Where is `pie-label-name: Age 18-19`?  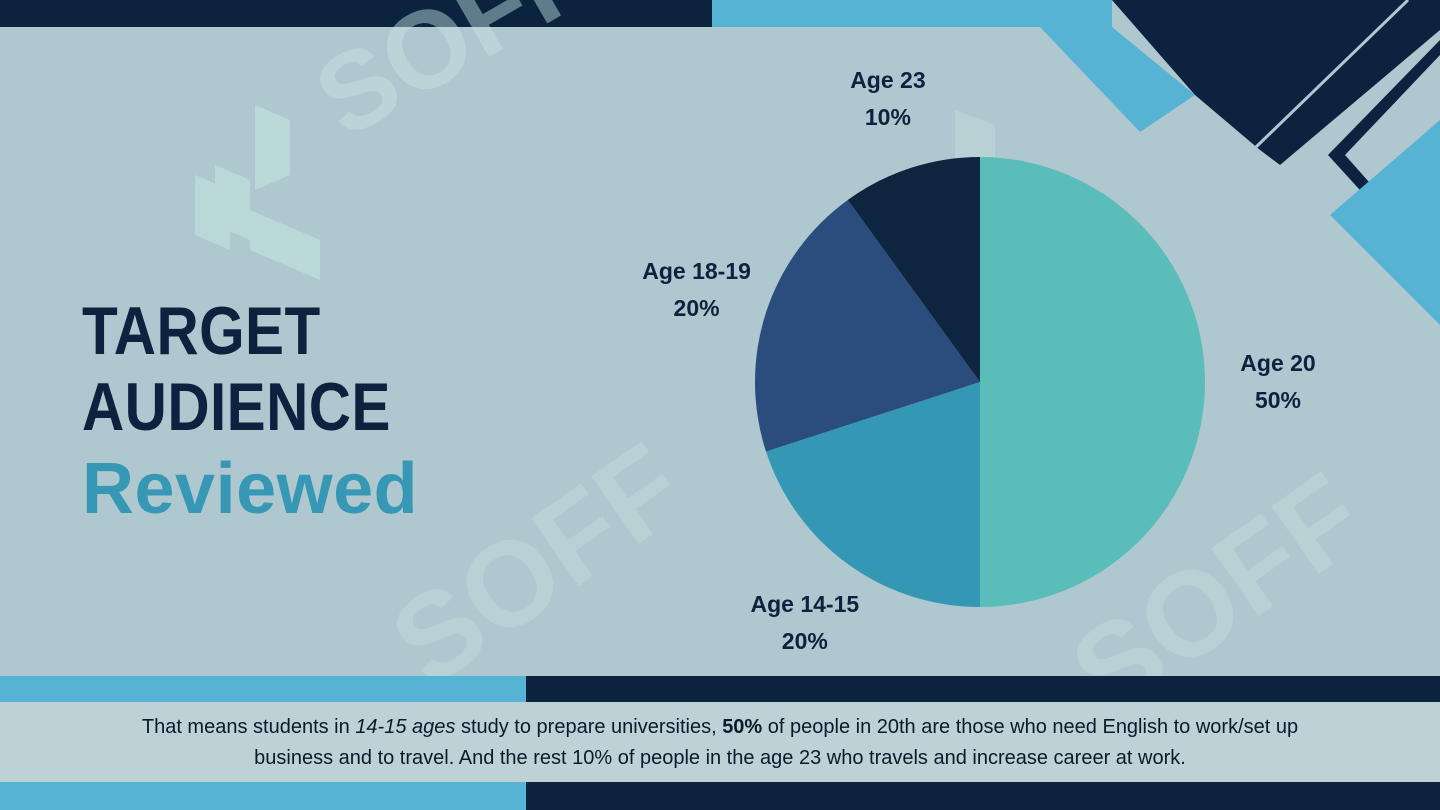 pie-label-name: Age 18-19 is located at coordinates (696, 270).